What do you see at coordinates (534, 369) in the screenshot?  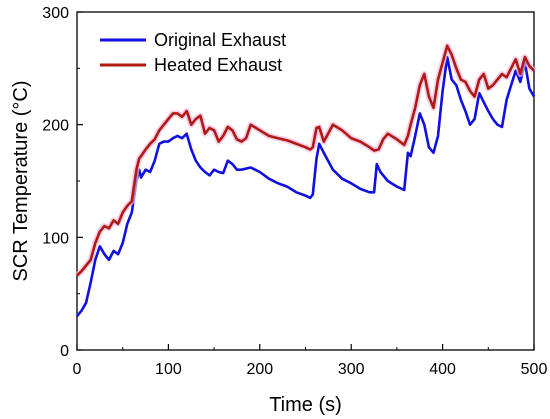 I see `x-tick-label: 500` at bounding box center [534, 369].